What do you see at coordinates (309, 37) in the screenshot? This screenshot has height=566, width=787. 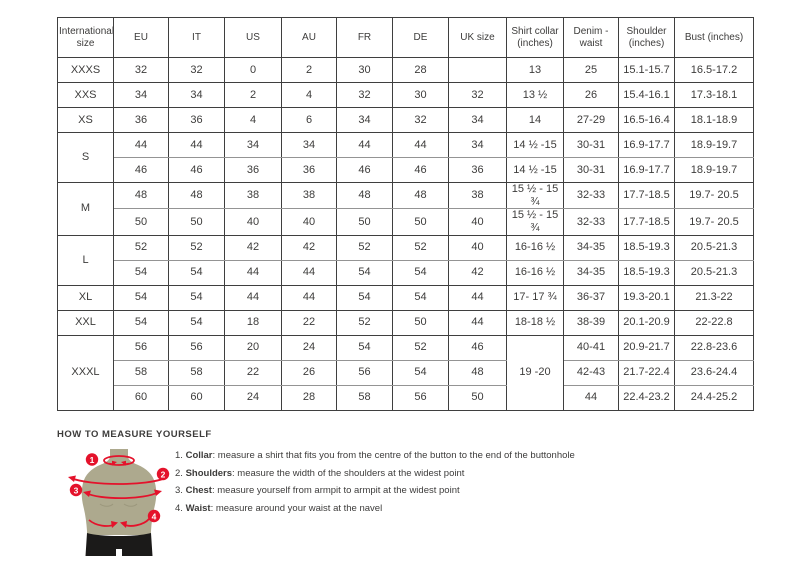 I see `column-header-au: AU` at bounding box center [309, 37].